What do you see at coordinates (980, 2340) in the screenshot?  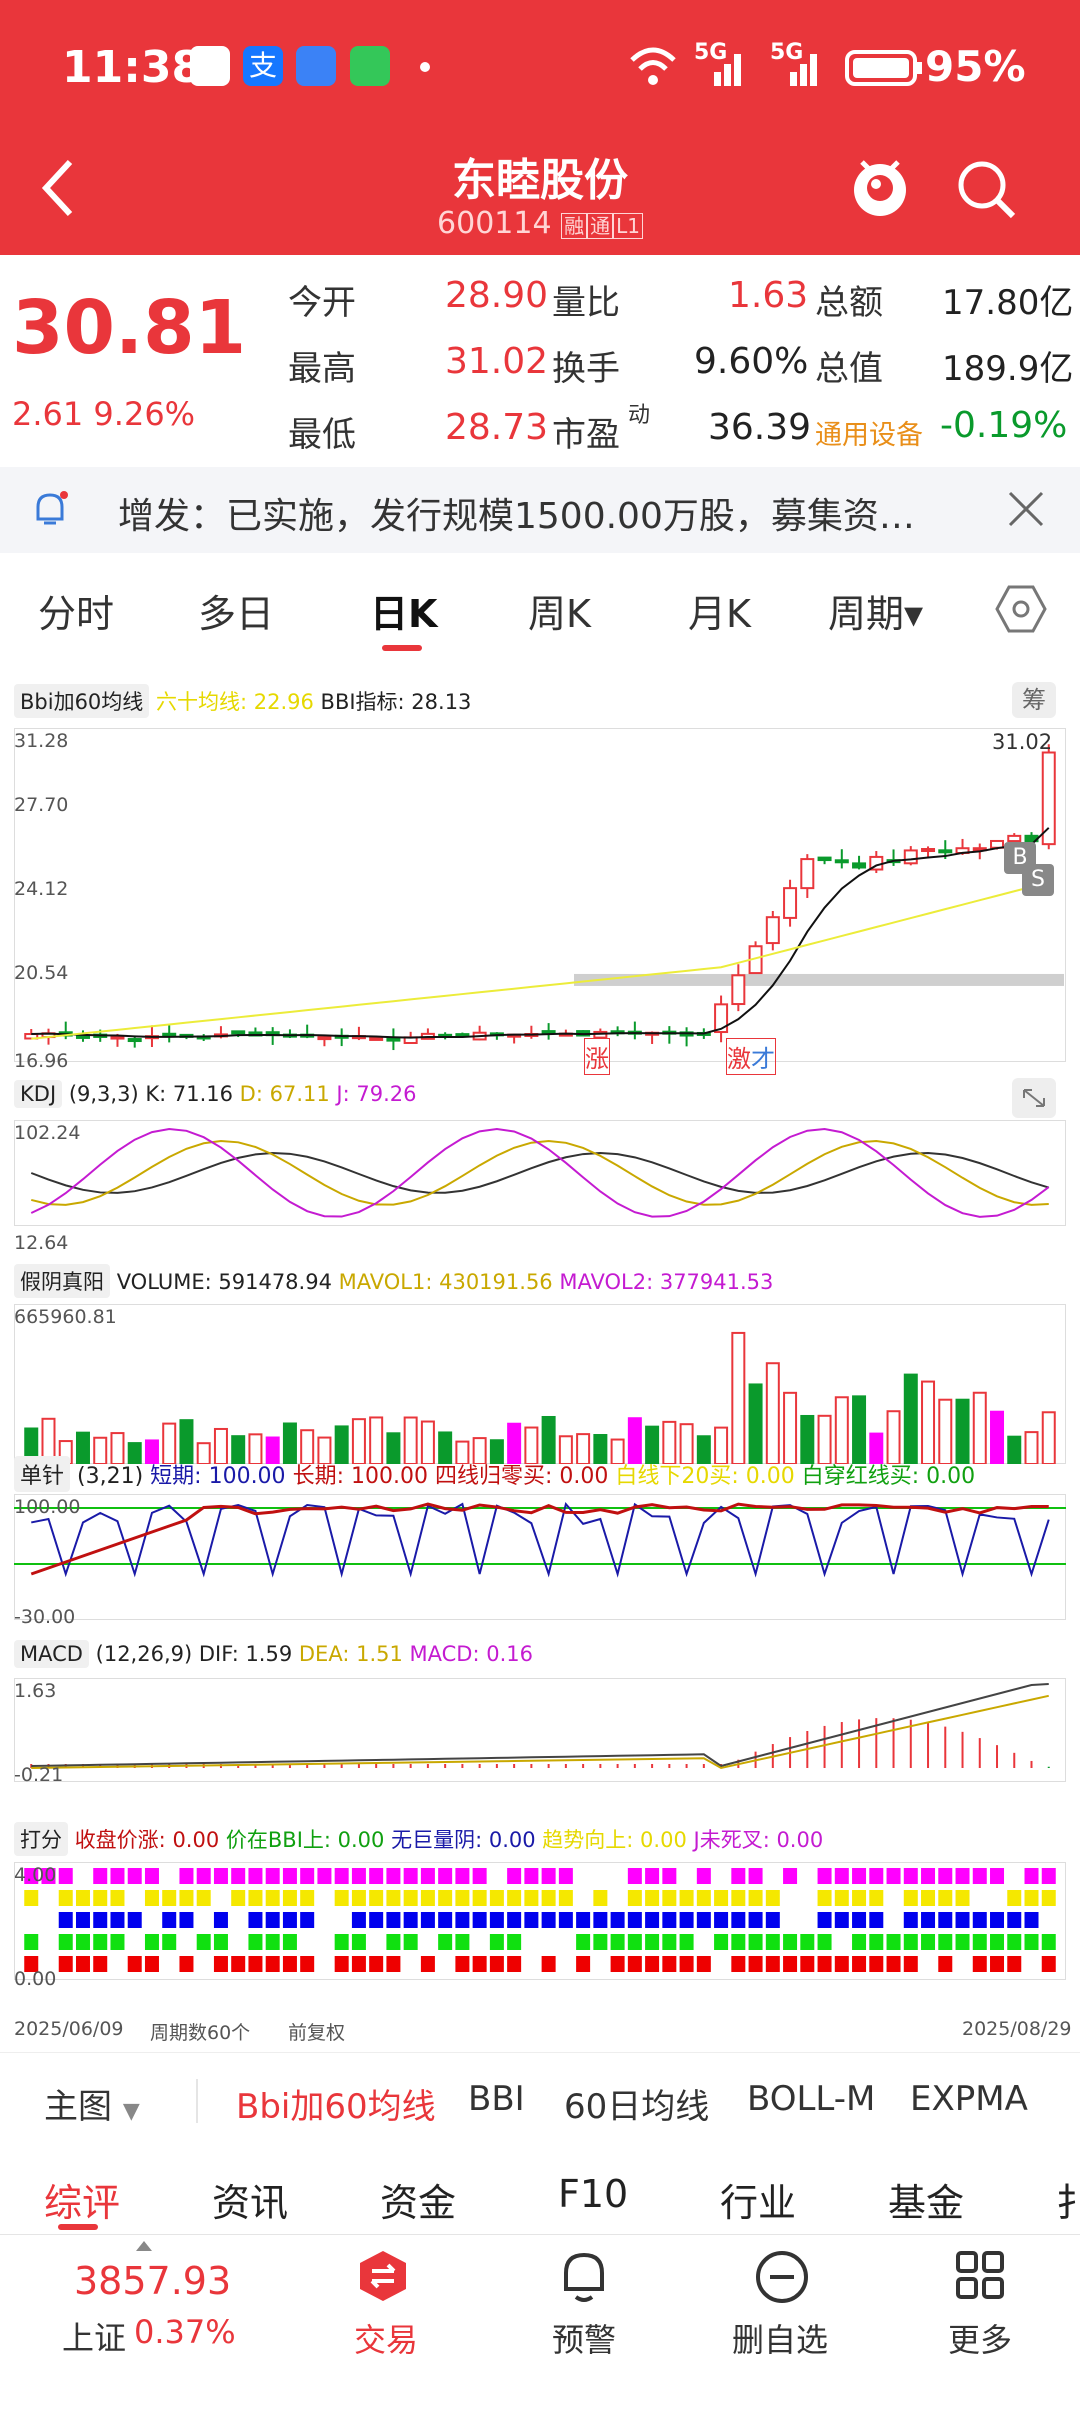 I see `nav-more: 更多` at bounding box center [980, 2340].